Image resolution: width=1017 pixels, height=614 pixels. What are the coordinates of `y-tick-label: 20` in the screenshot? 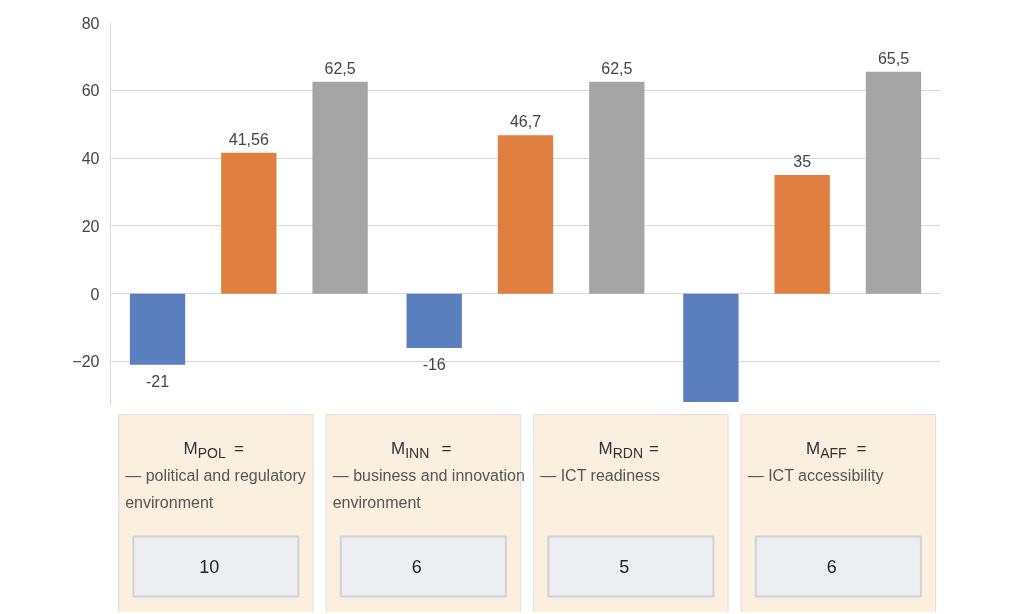 It's located at (90, 226).